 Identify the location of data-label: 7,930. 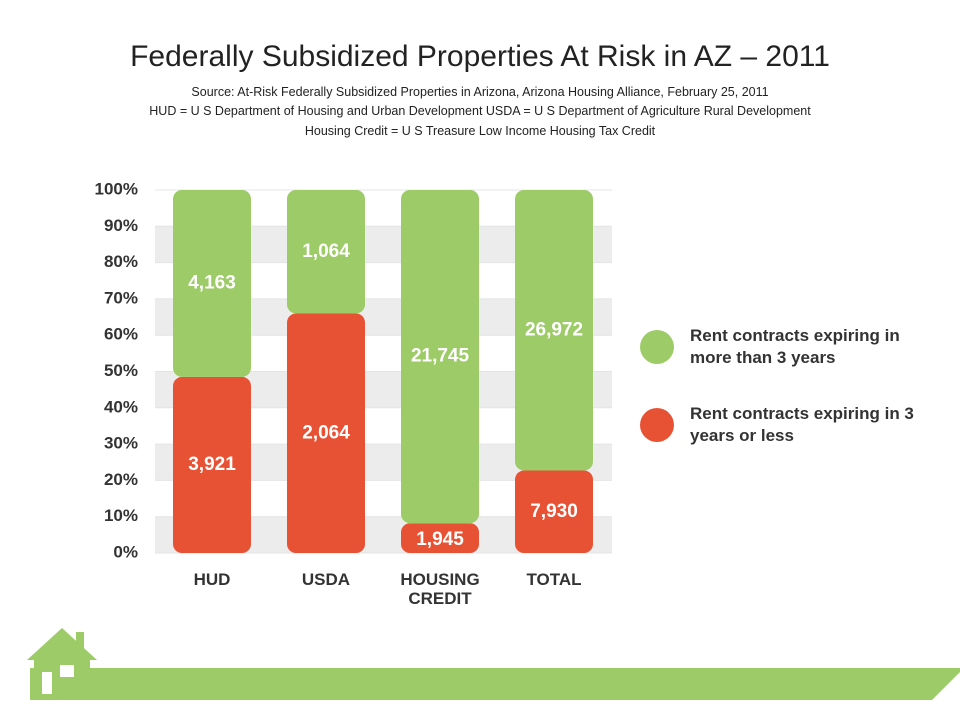
(554, 511).